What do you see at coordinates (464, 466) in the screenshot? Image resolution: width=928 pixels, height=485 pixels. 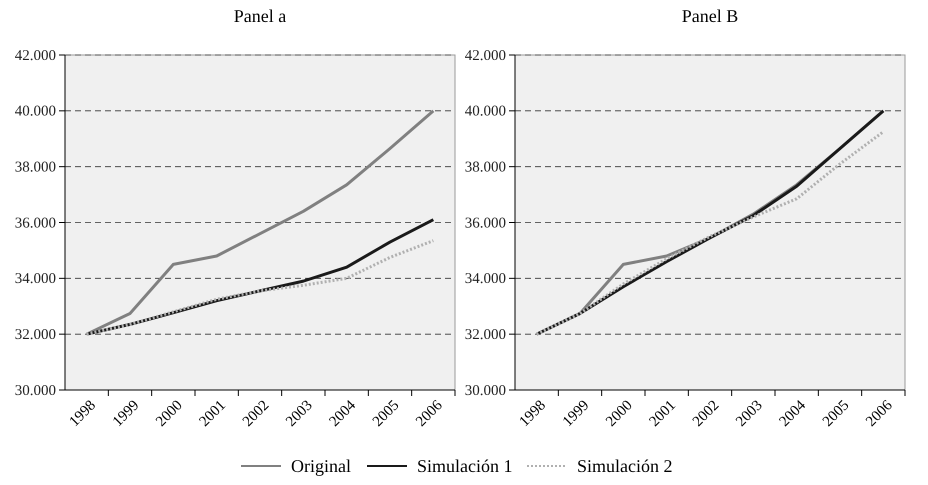 I see `legend-label: Simulación 1` at bounding box center [464, 466].